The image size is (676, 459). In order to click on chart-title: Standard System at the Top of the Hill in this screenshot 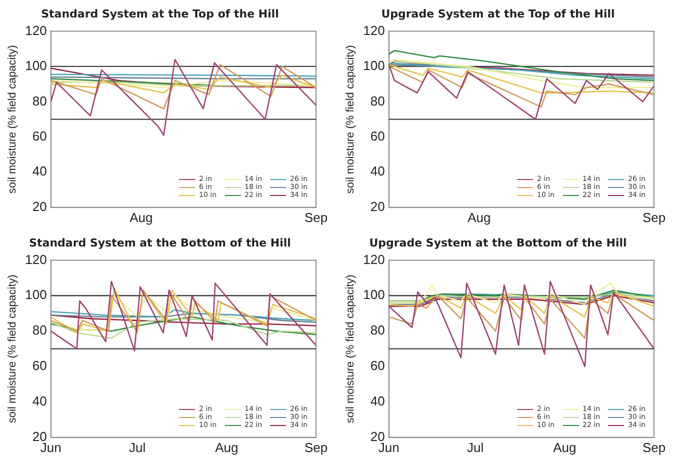, I will do `click(160, 13)`.